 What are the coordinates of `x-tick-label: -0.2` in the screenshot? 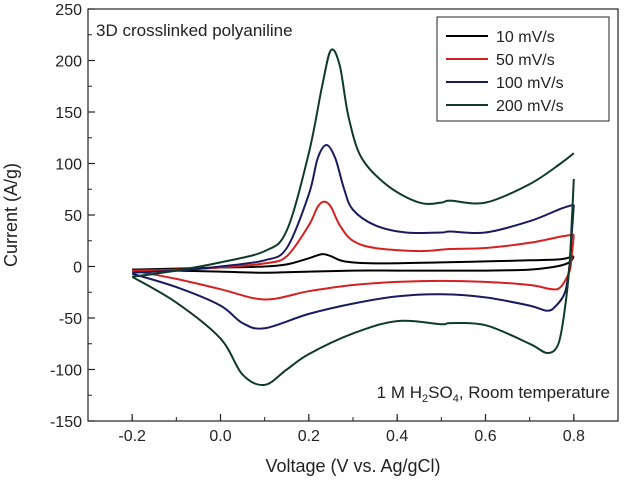 It's located at (132, 436).